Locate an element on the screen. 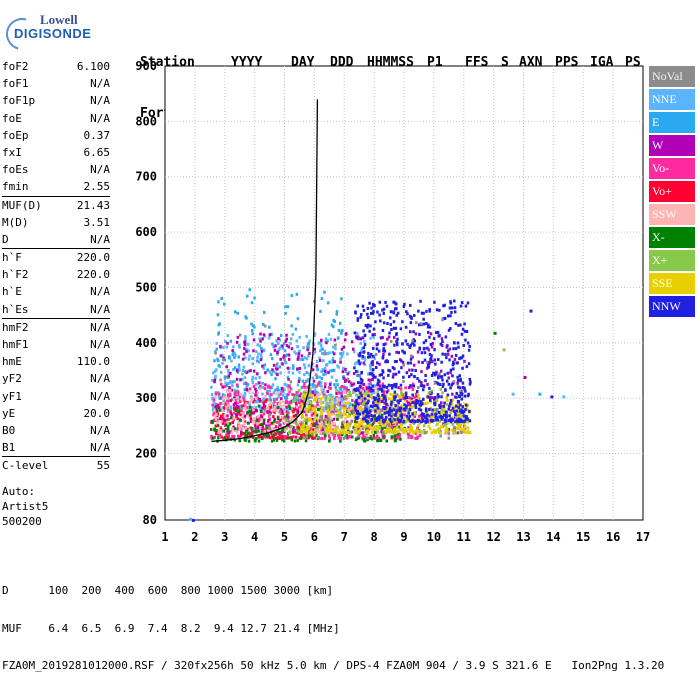 The image size is (700, 685). x-tick-label: 17 is located at coordinates (643, 537).